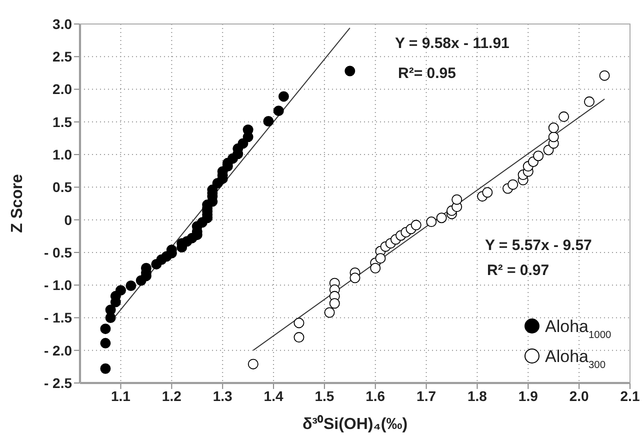 The height and width of the screenshot is (436, 642). I want to click on legend-label: Aloha$_{300}$, so click(575, 358).